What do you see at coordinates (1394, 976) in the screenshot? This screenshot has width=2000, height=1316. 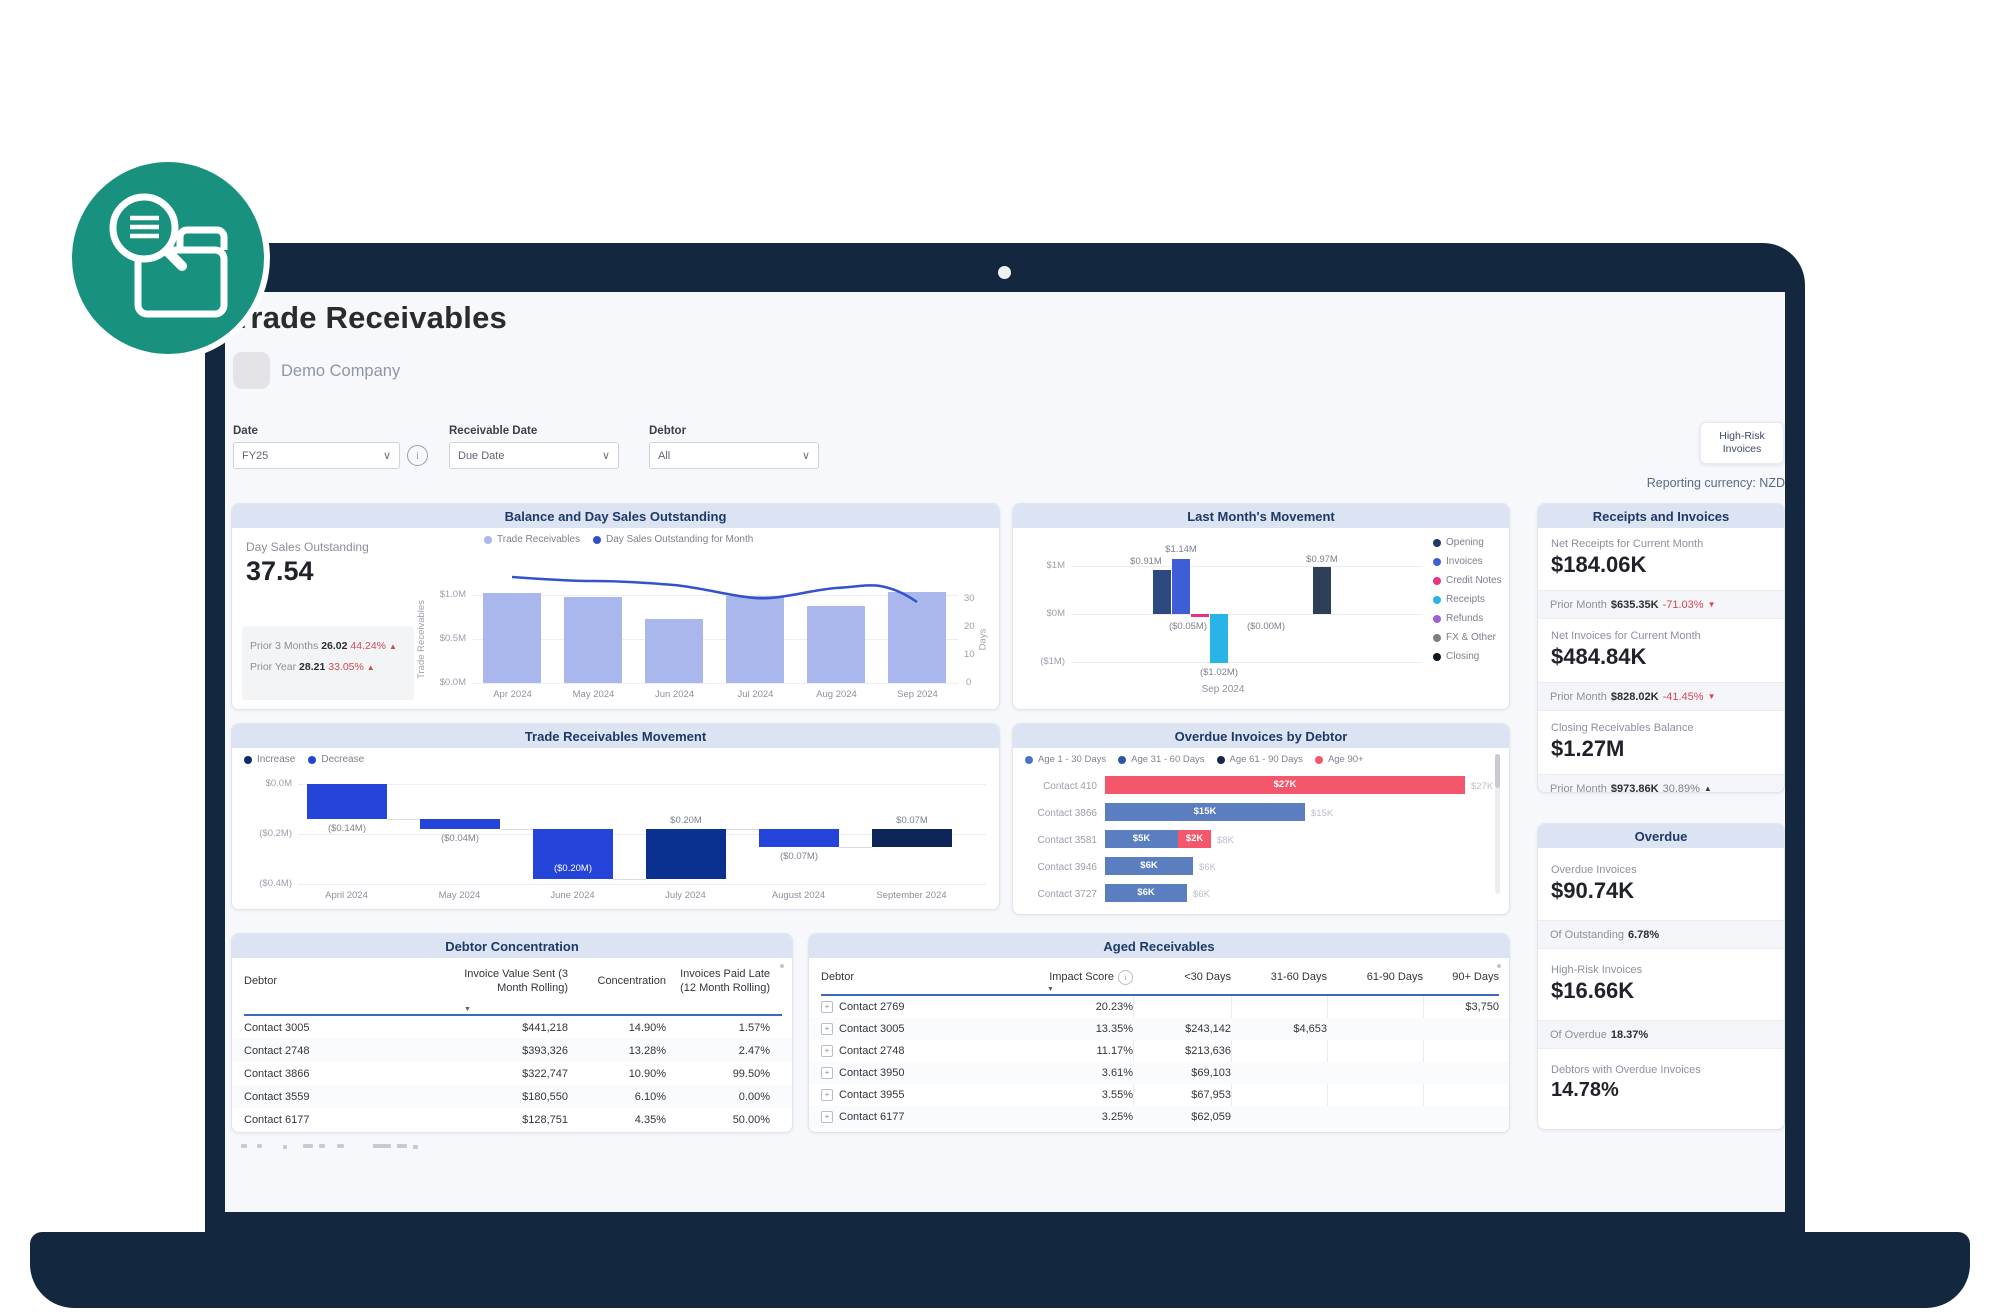 I see `col-header-61-90: 61-90 Days` at bounding box center [1394, 976].